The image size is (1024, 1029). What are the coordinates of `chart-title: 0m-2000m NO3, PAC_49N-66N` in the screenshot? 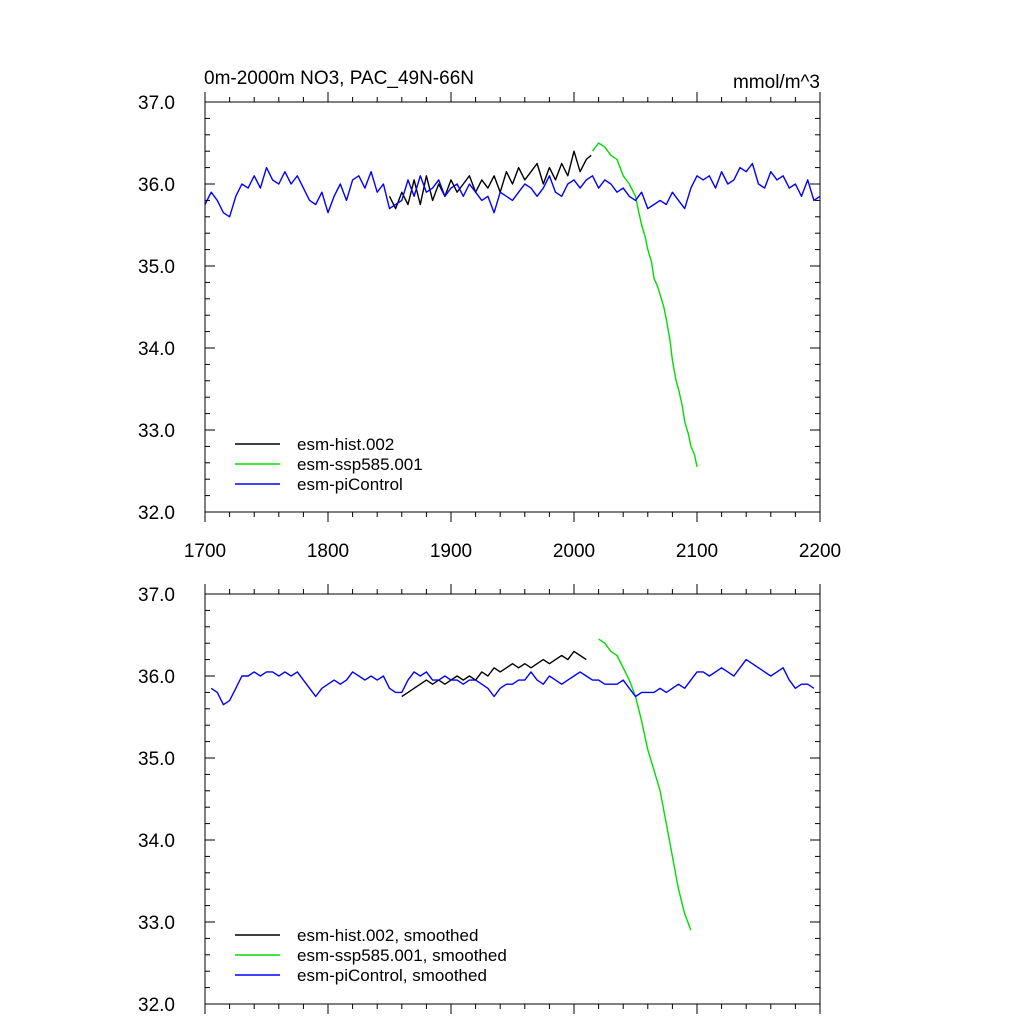 It's located at (339, 78).